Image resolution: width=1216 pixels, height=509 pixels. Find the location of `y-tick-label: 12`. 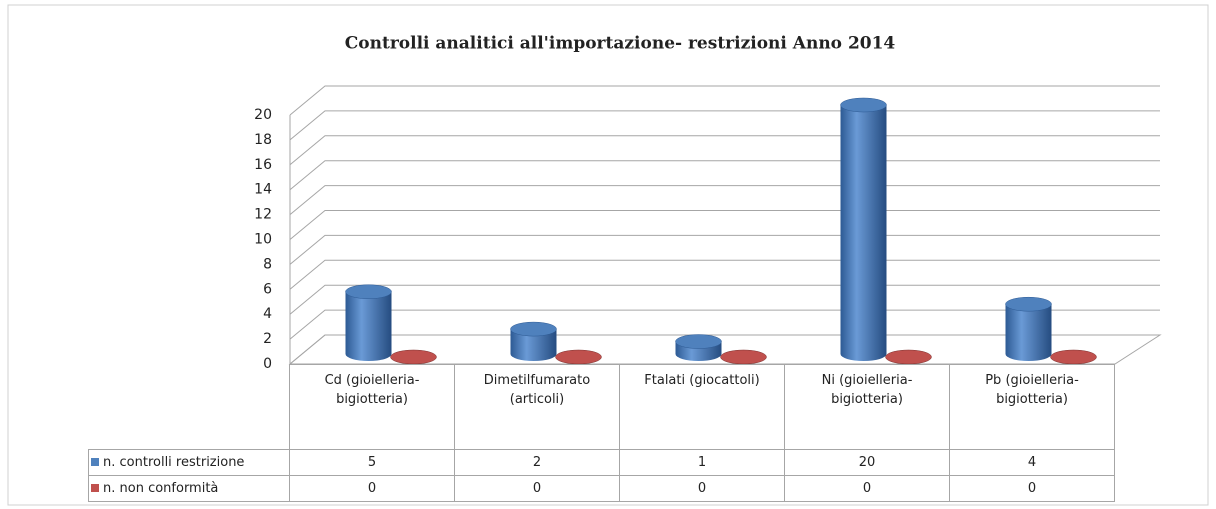

y-tick-label: 12 is located at coordinates (263, 215).